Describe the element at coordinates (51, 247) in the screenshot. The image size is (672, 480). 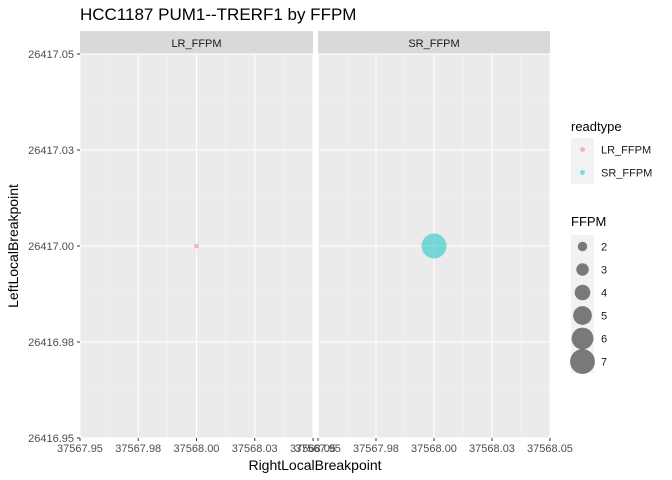
I see `y-tick-label: 26417.00` at that location.